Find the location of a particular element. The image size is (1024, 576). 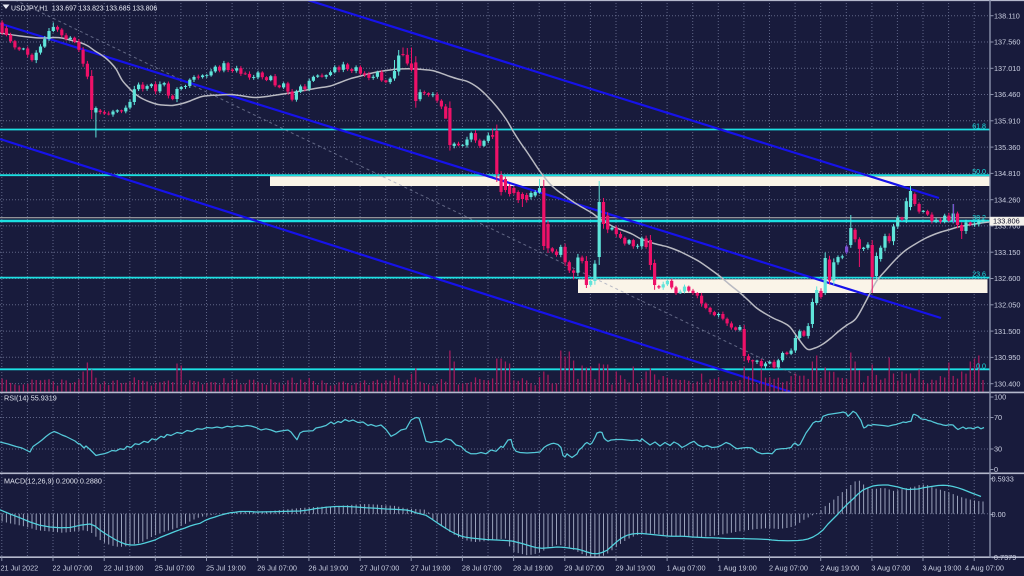

svg-text: 30 is located at coordinates (998, 449).